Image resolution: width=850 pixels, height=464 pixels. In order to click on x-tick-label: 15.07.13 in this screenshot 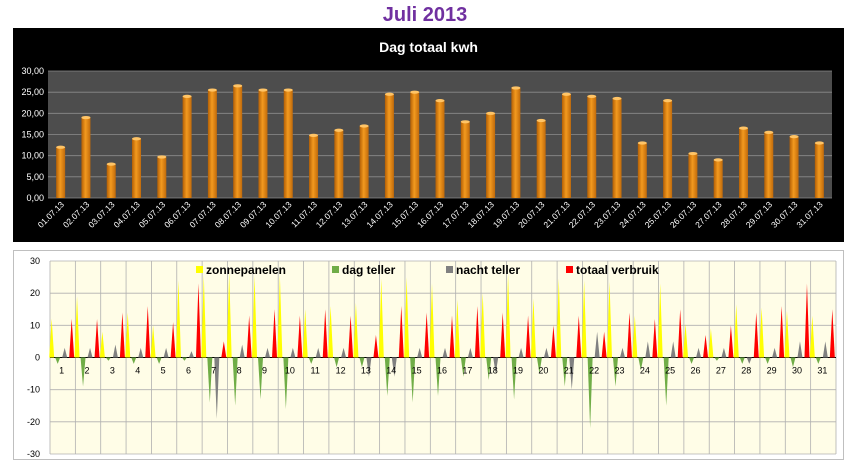, I will do `click(405, 214)`.